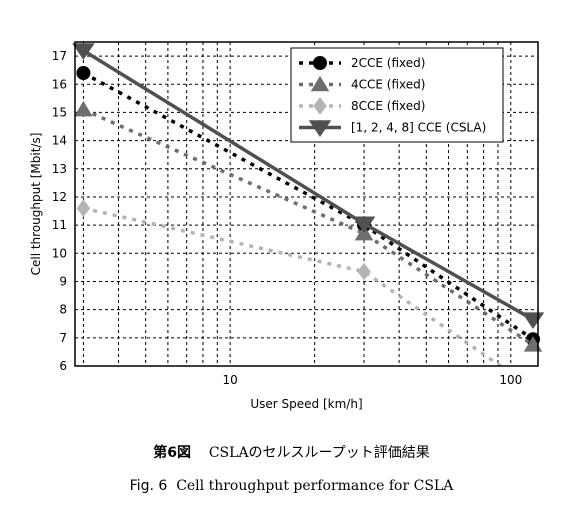 The width and height of the screenshot is (583, 513). What do you see at coordinates (230, 380) in the screenshot?
I see `x-tick-label: 10` at bounding box center [230, 380].